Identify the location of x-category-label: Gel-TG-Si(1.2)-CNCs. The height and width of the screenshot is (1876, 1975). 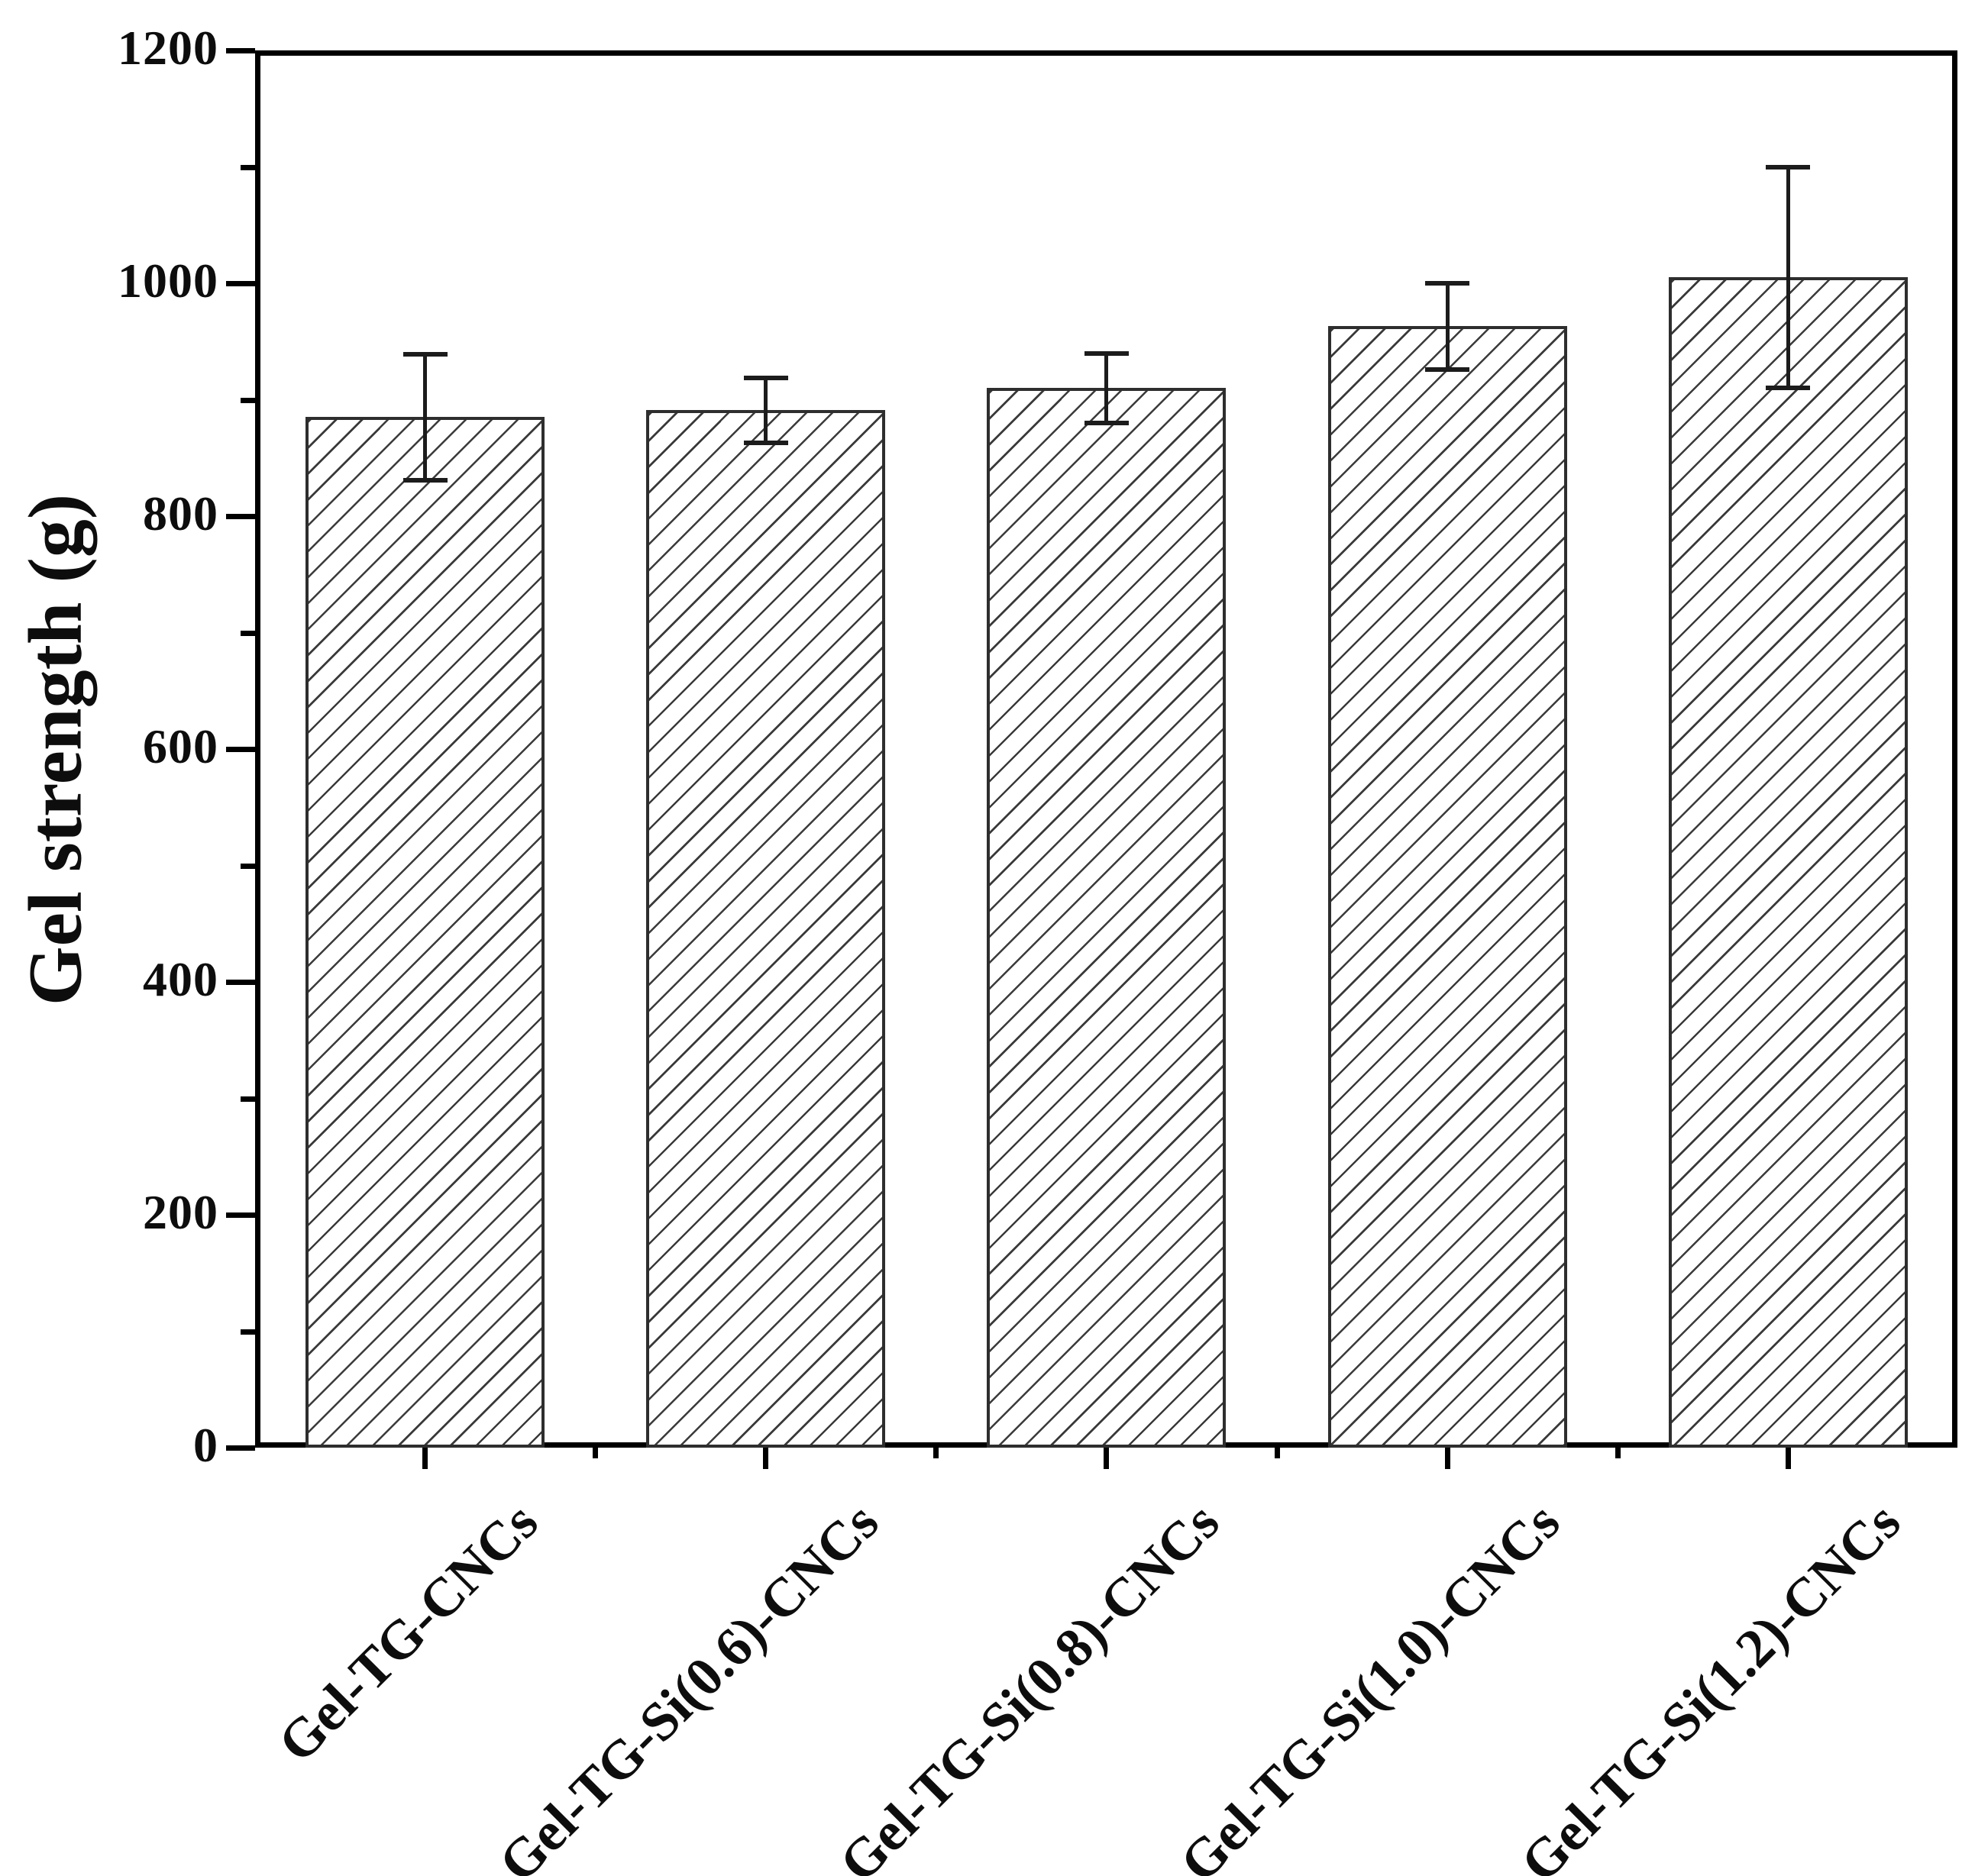
(1710, 1683).